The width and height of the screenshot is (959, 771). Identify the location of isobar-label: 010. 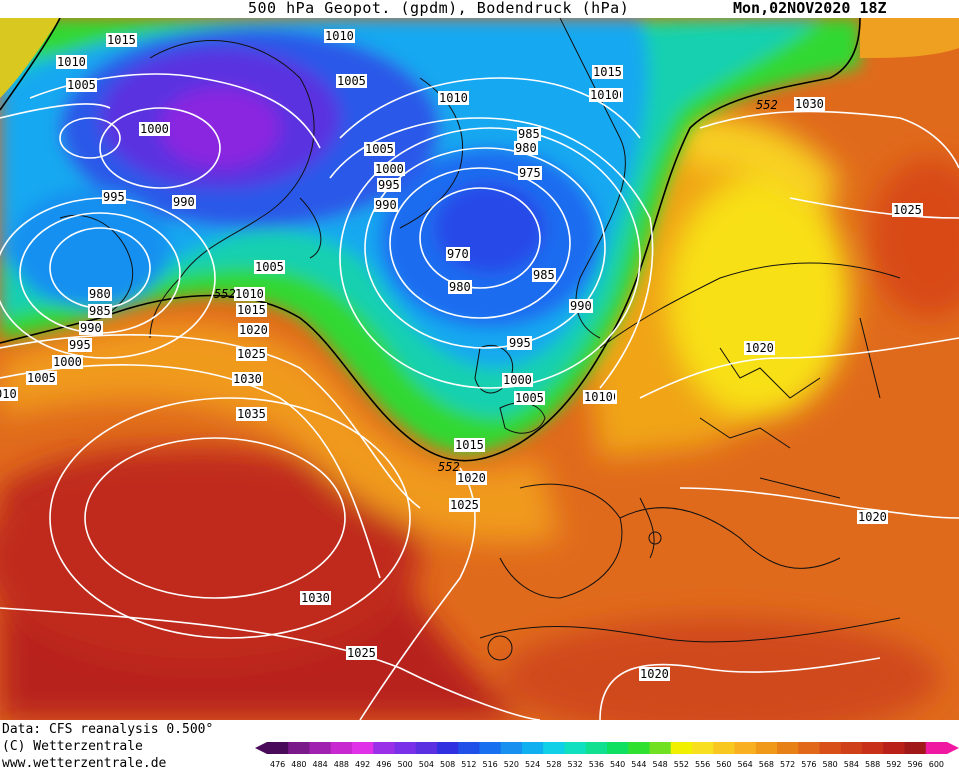
(9, 394).